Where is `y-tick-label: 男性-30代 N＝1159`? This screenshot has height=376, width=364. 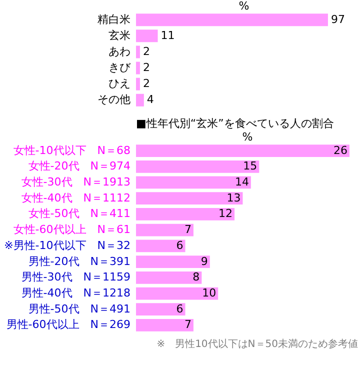
y-tick-label: 男性-30代 N＝1159 is located at coordinates (75, 277).